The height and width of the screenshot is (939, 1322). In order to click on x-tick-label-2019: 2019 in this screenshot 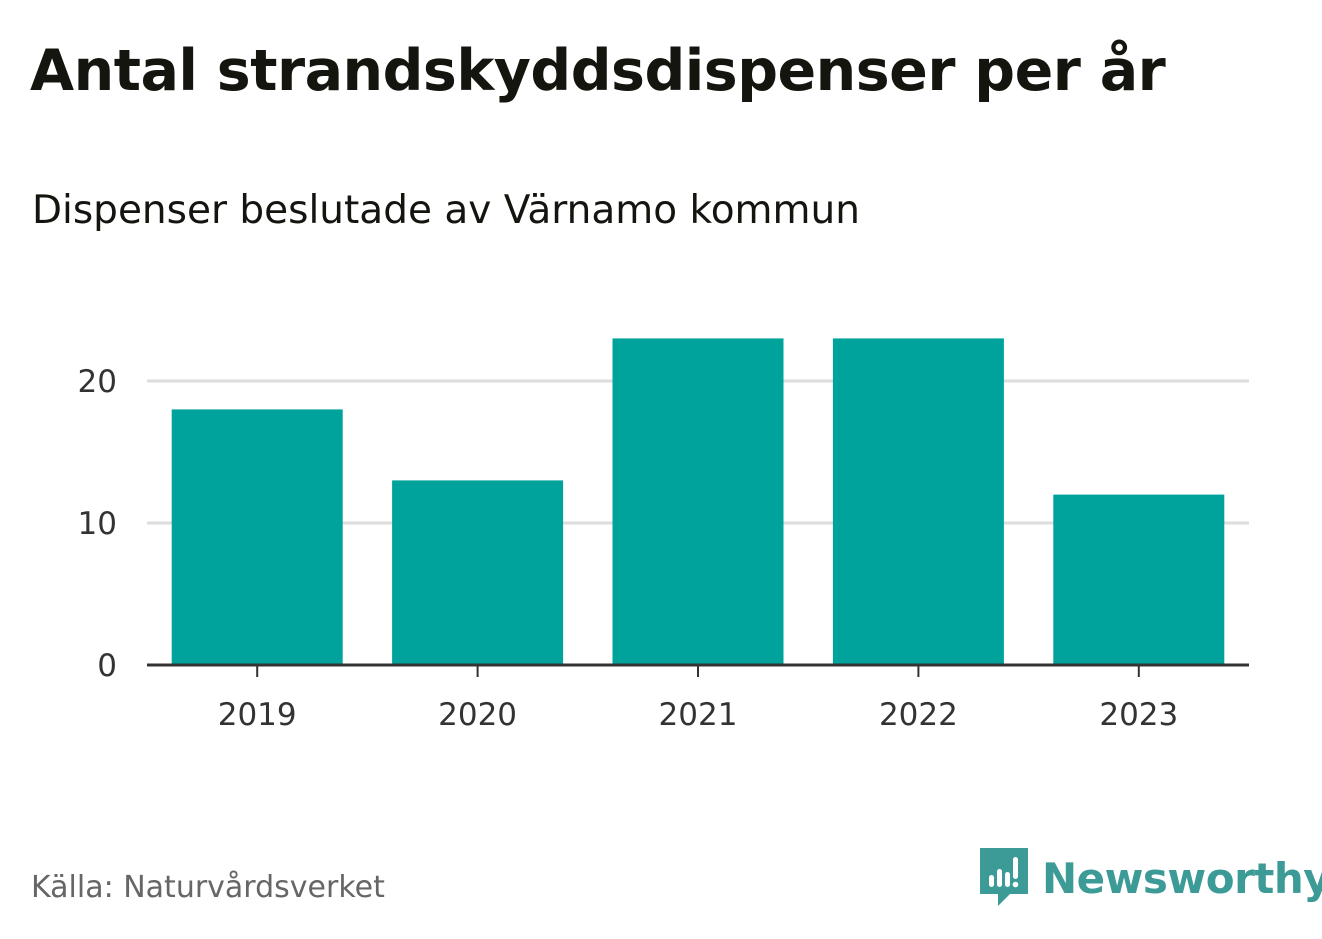, I will do `click(257, 715)`.